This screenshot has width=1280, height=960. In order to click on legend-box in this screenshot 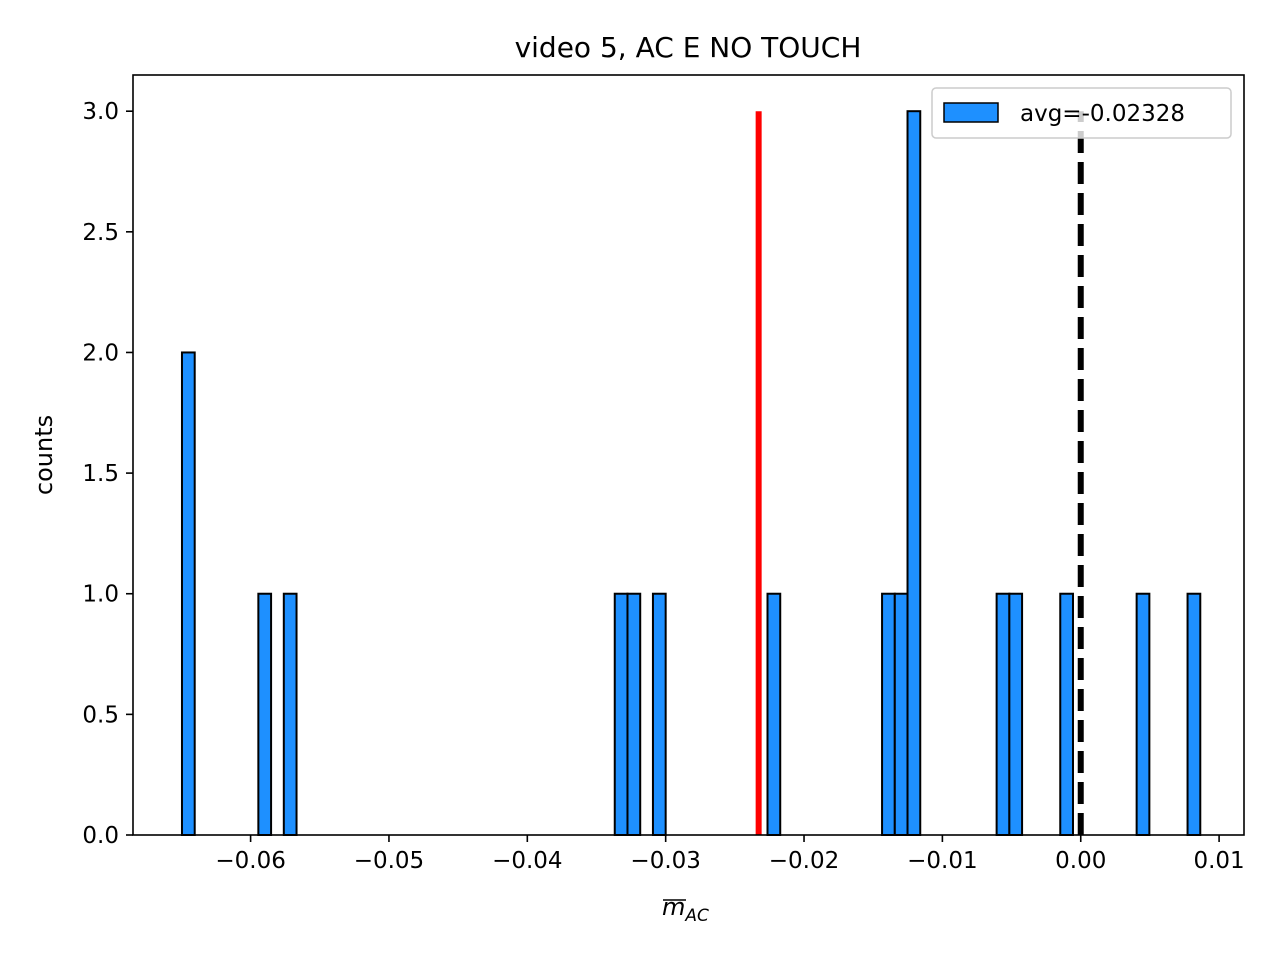, I will do `click(1081, 113)`.